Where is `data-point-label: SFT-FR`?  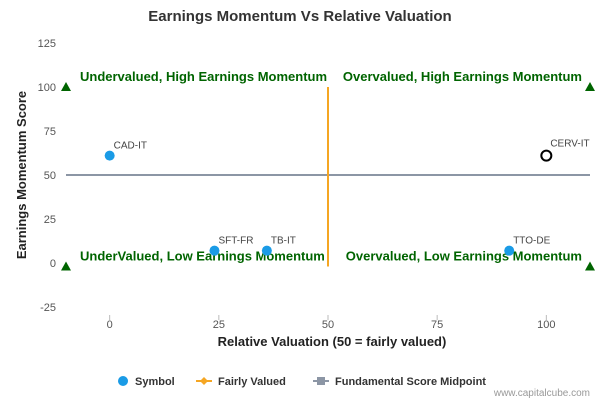 data-point-label: SFT-FR is located at coordinates (235, 241).